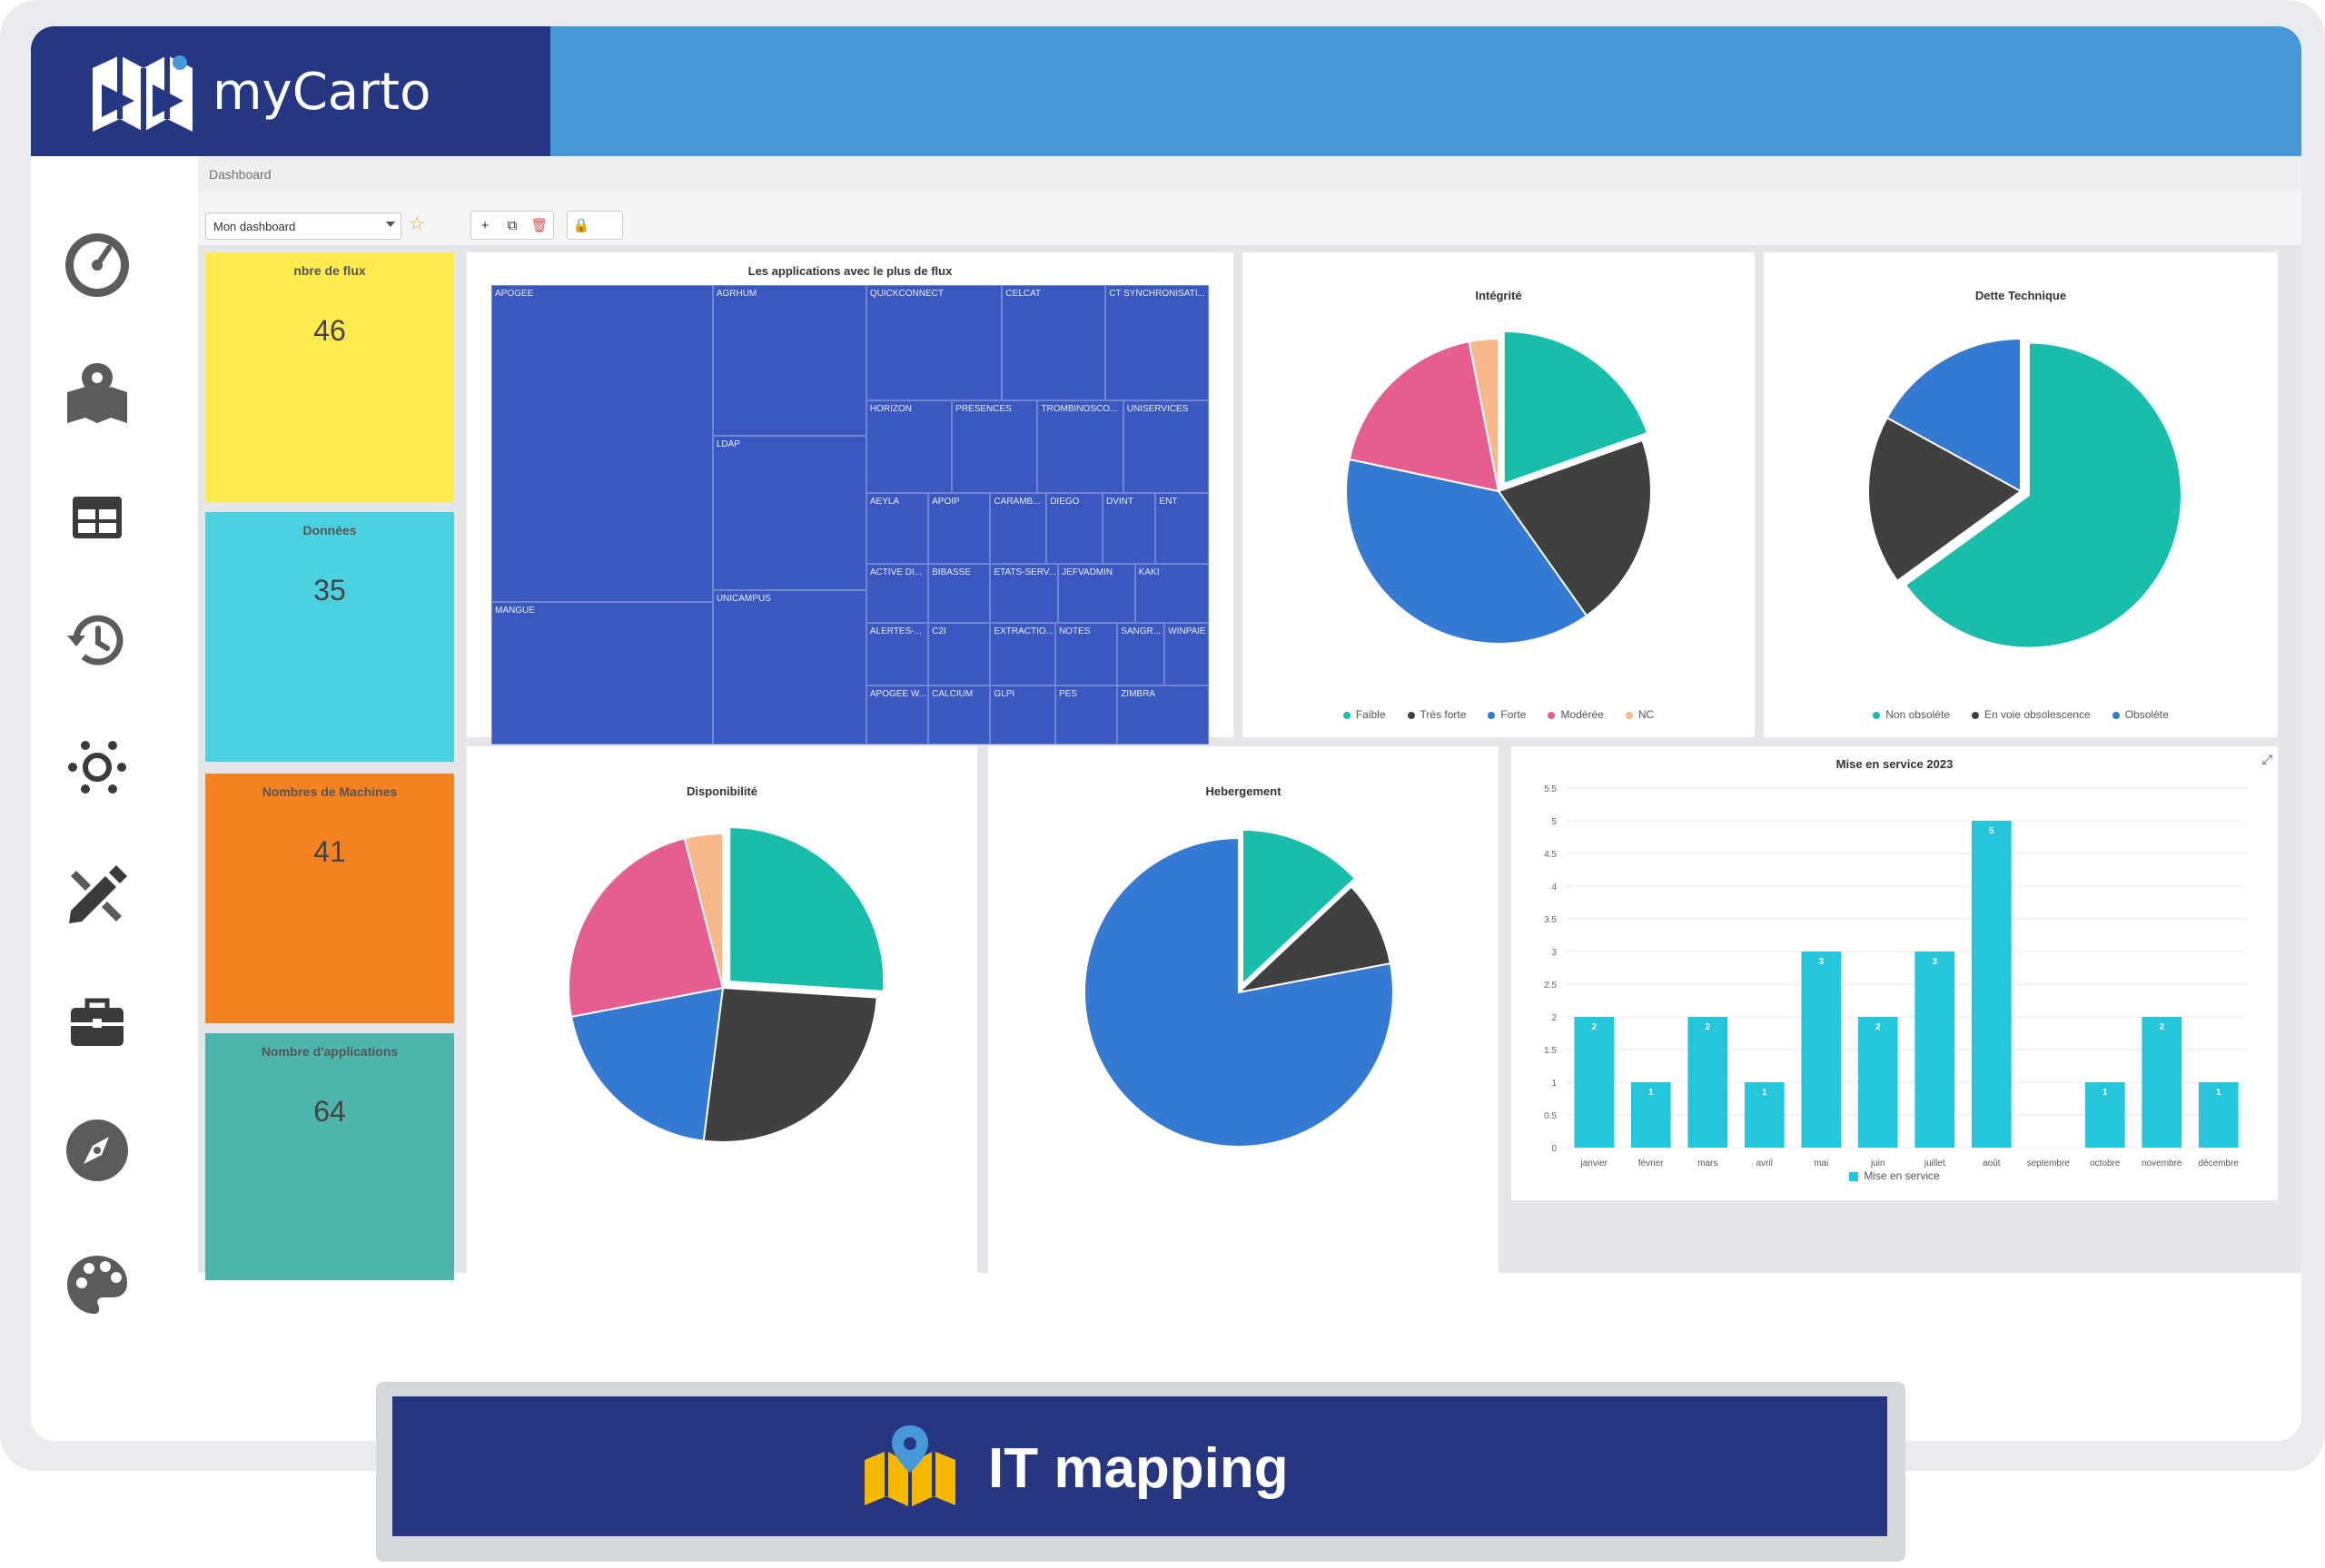 The width and height of the screenshot is (2325, 1568). What do you see at coordinates (602, 673) in the screenshot?
I see `treemap-cell: MANGUE` at bounding box center [602, 673].